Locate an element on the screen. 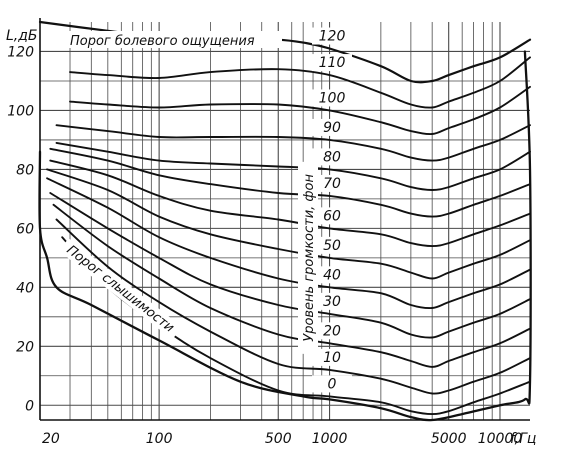  hearing-threshold-label: Порог слышимости is located at coordinates (120, 289).